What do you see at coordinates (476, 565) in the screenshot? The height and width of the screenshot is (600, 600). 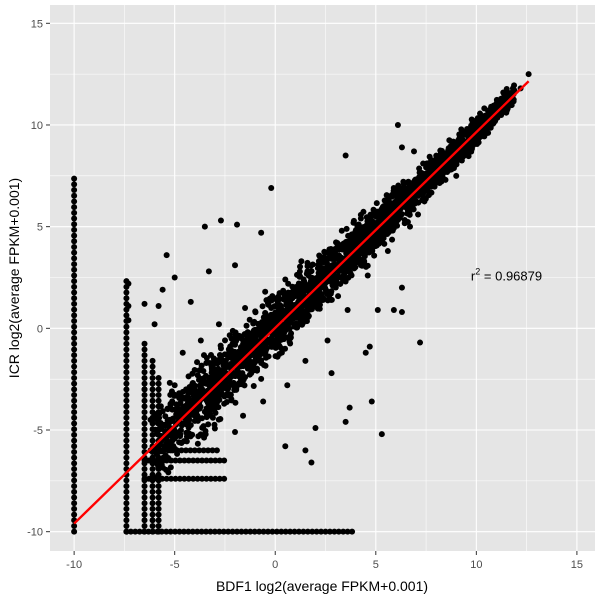 I see `x-tick-label: 10` at bounding box center [476, 565].